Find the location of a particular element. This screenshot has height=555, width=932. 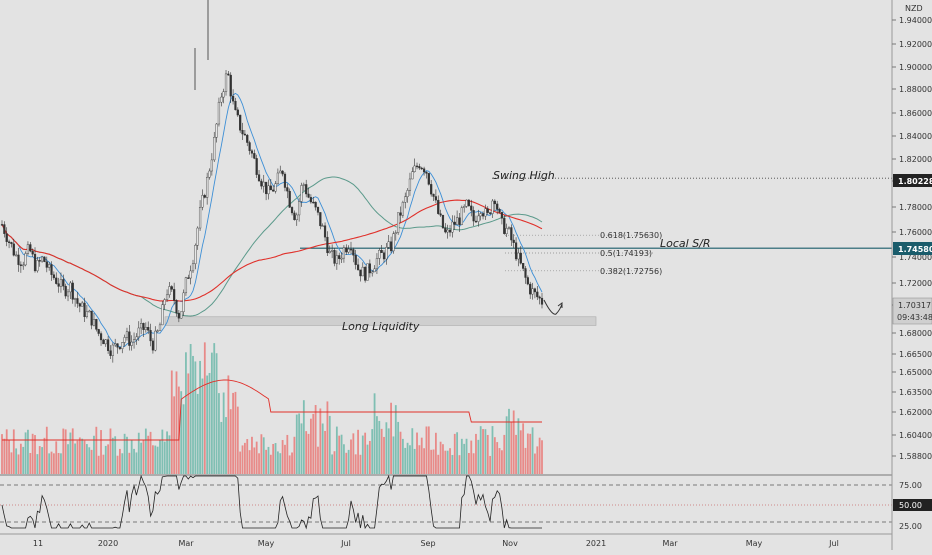

price-tick-label: 1.90000 is located at coordinates (915, 67).